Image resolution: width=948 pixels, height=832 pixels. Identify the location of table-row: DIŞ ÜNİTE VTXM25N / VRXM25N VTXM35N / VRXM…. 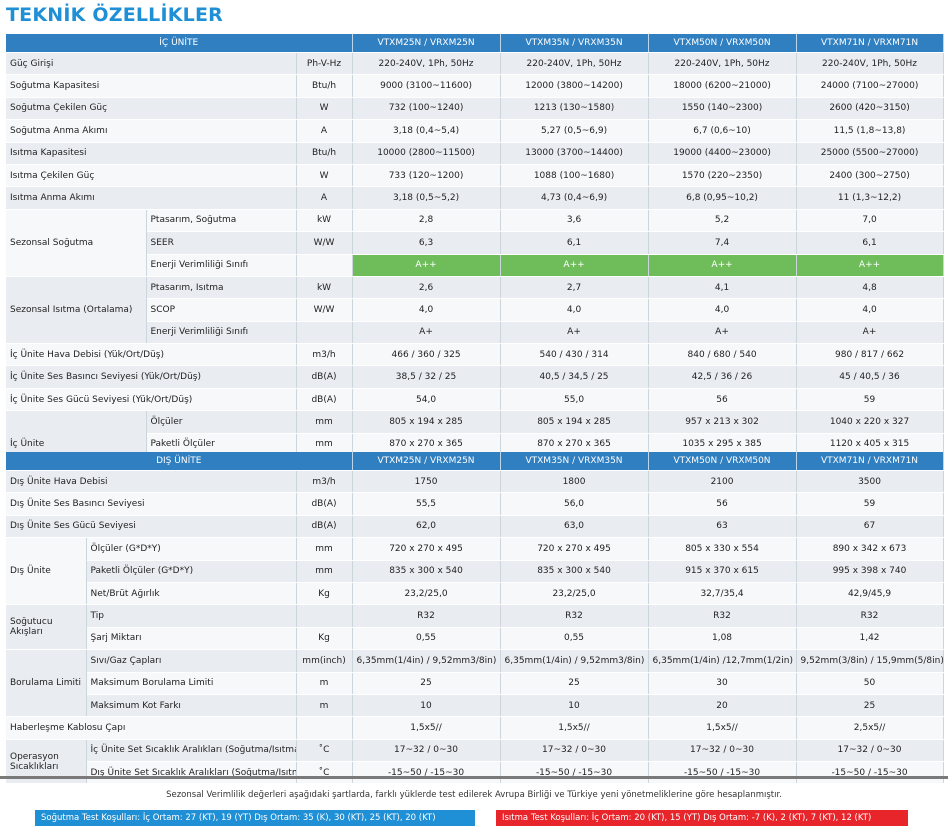
(475, 461).